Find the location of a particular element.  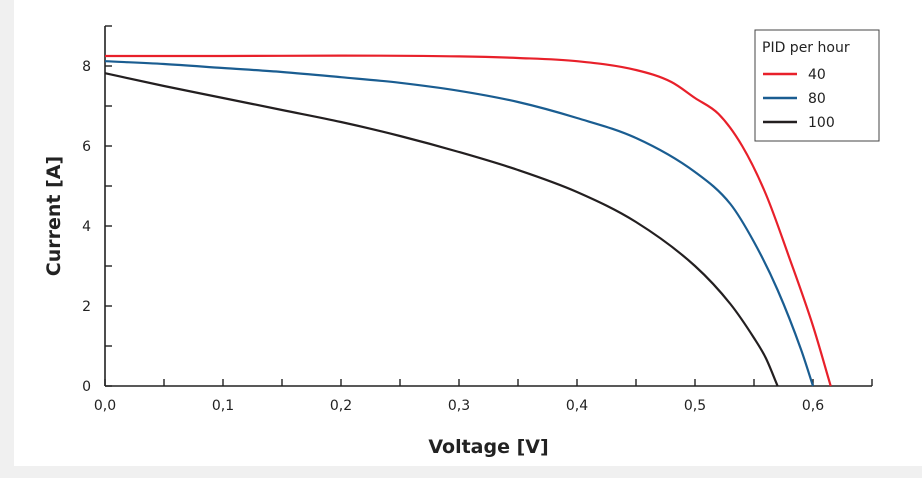

y-axis-title: Current [A] is located at coordinates (54, 216).